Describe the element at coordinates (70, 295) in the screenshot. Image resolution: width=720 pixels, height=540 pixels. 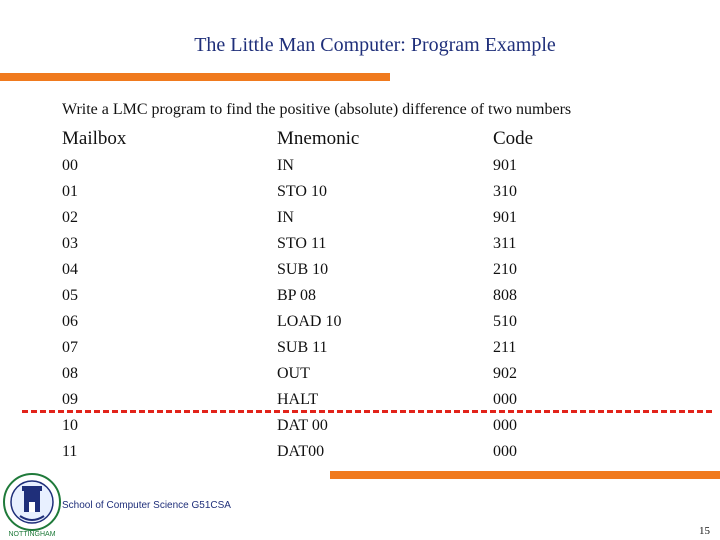
I see `mailbox-cell: 05` at that location.